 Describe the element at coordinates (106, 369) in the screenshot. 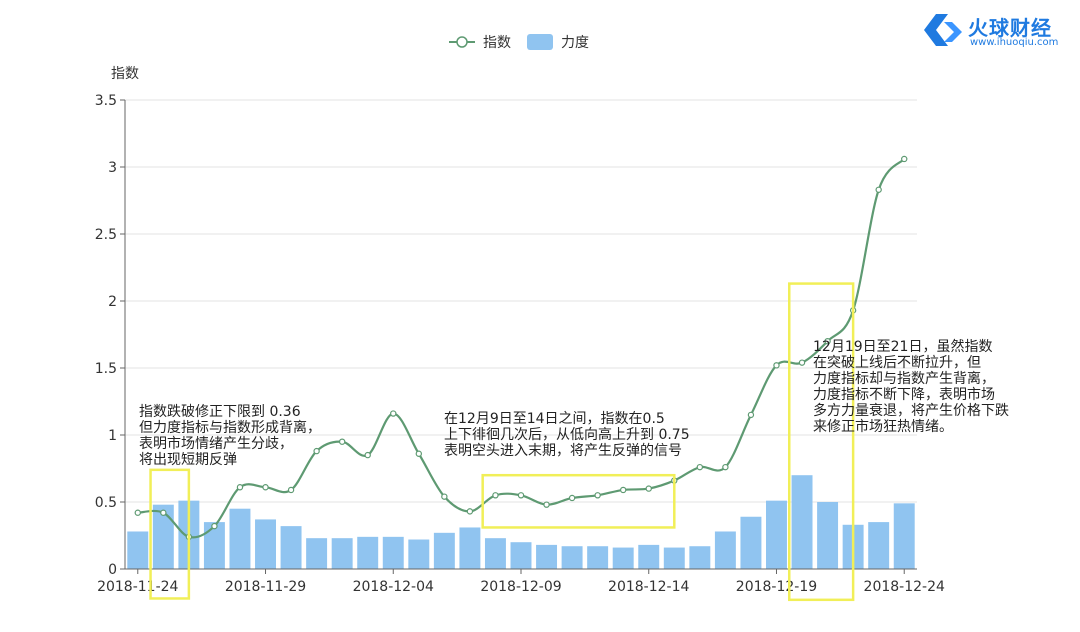

I see `y-tick-label: 1.5` at that location.